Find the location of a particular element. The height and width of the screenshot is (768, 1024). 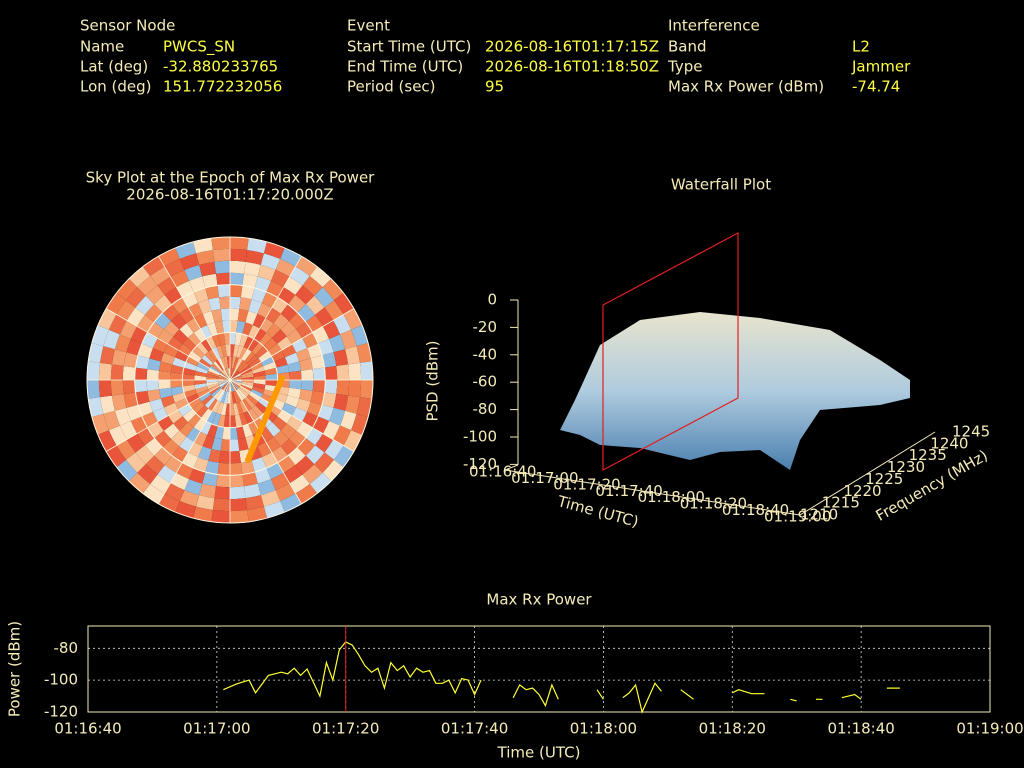

freq-tick-label: 1240 is located at coordinates (949, 443).